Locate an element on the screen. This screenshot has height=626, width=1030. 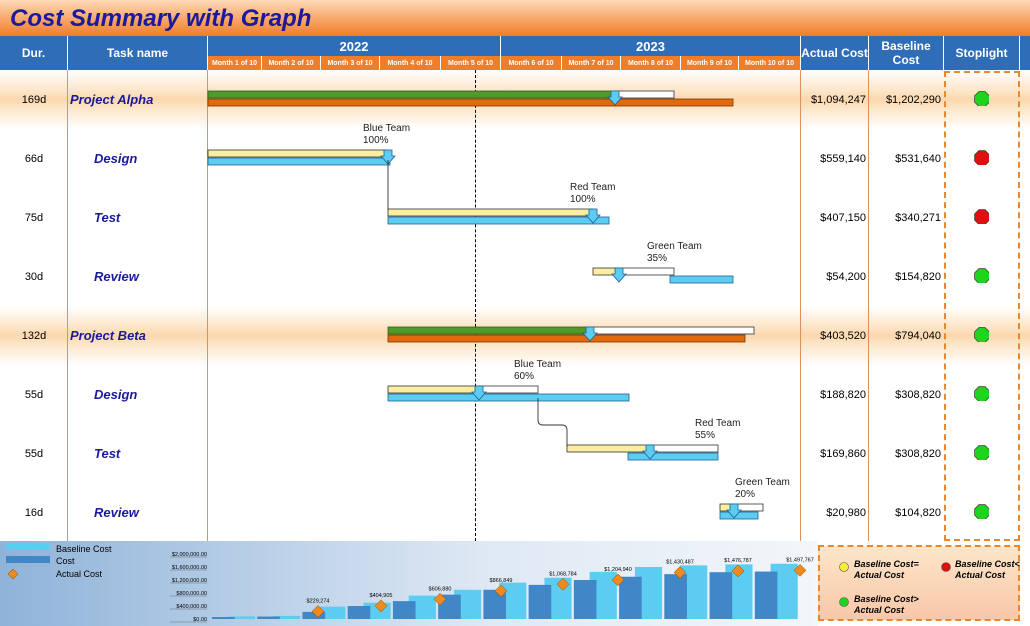
percent-complete: 100% is located at coordinates (376, 140).